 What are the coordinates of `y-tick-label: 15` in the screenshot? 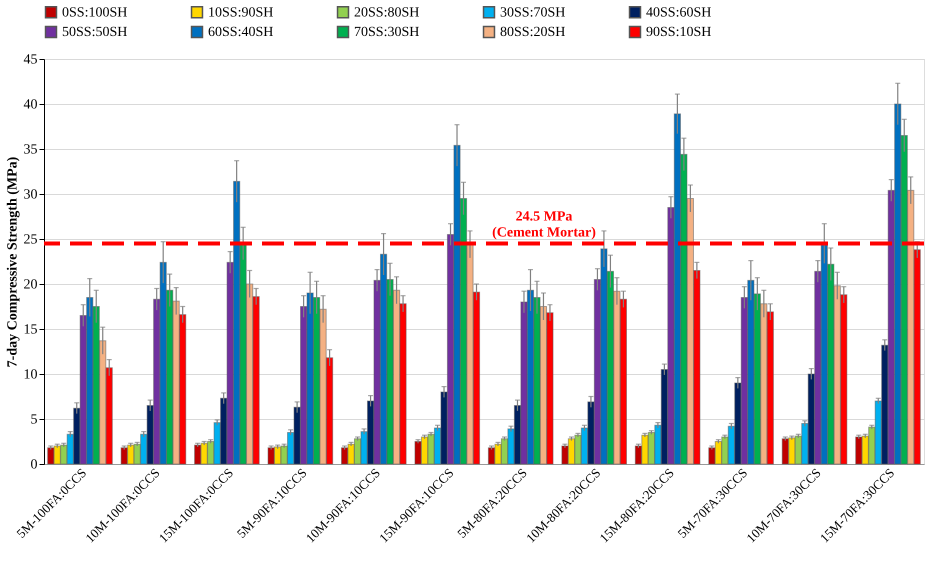 It's located at (31, 330).